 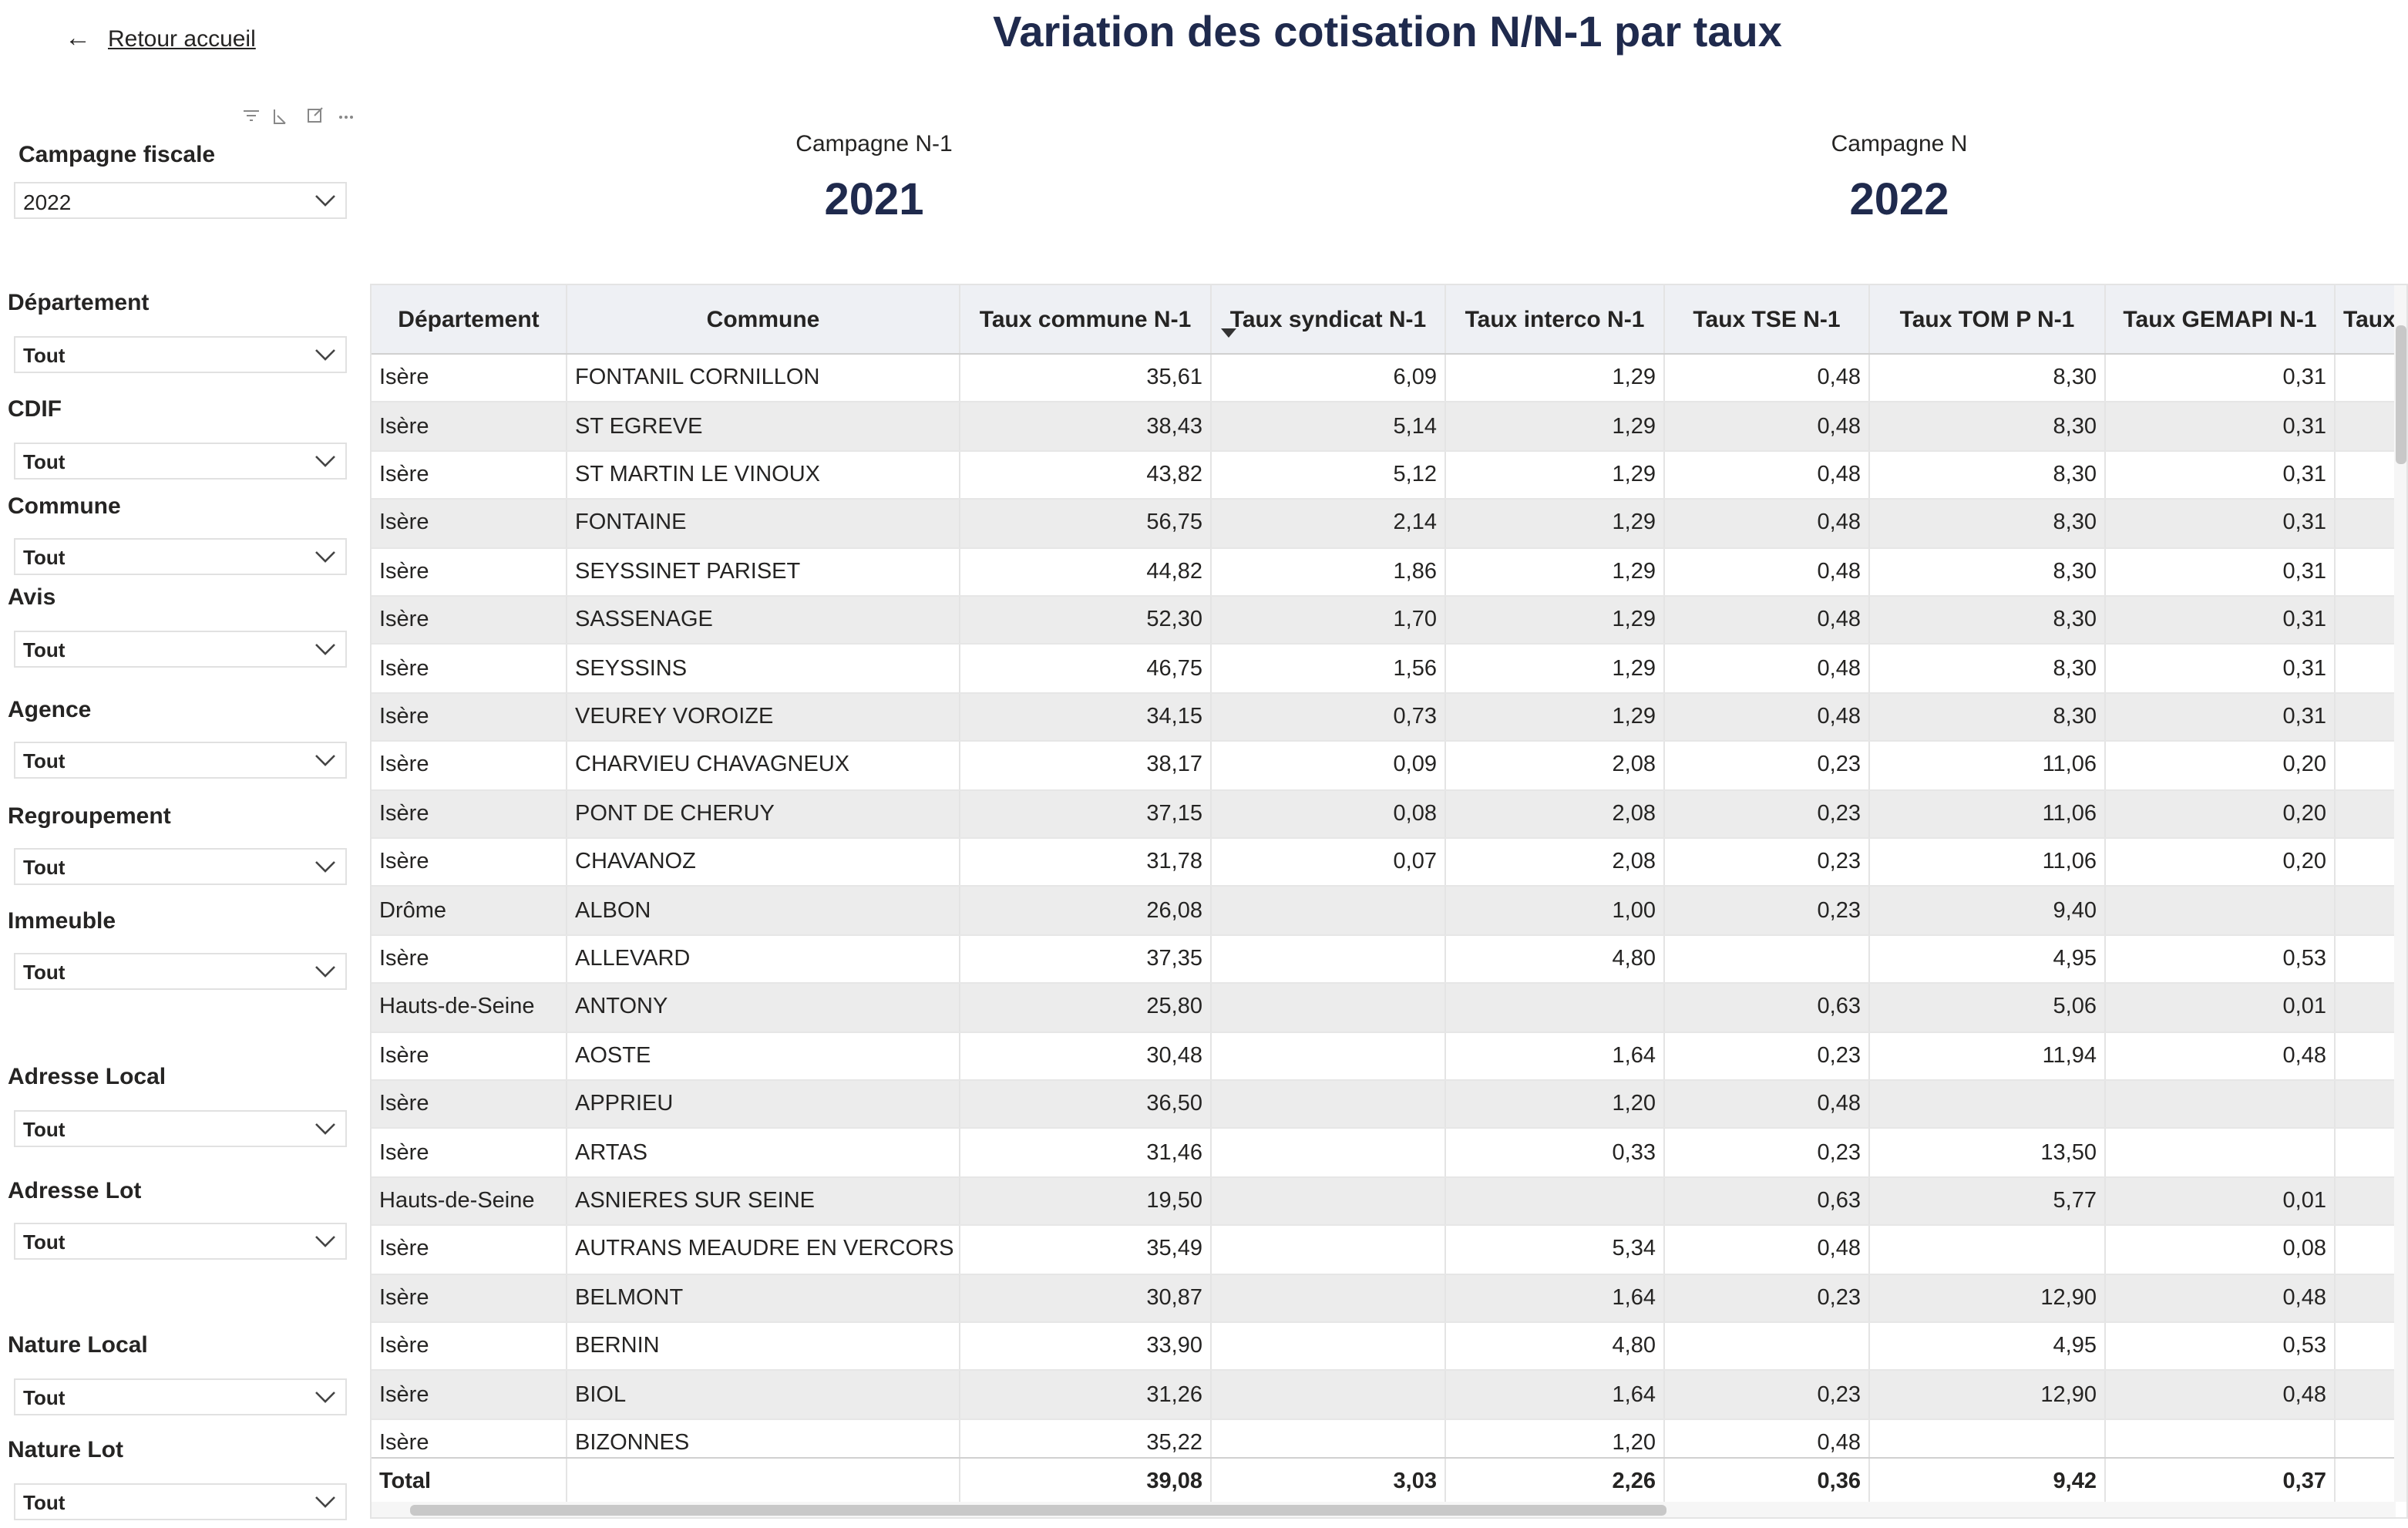 I want to click on table-row: Isère ARTAS 31,46 0,33 0,23 13,50, so click(x=1384, y=1153).